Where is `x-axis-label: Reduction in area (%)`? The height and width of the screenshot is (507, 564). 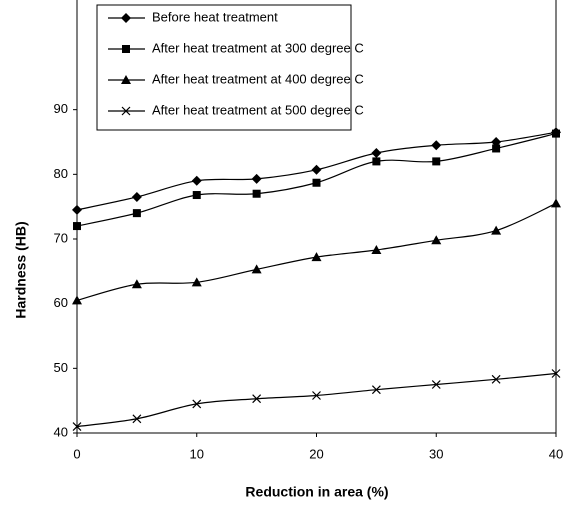
x-axis-label: Reduction in area (%) is located at coordinates (316, 492).